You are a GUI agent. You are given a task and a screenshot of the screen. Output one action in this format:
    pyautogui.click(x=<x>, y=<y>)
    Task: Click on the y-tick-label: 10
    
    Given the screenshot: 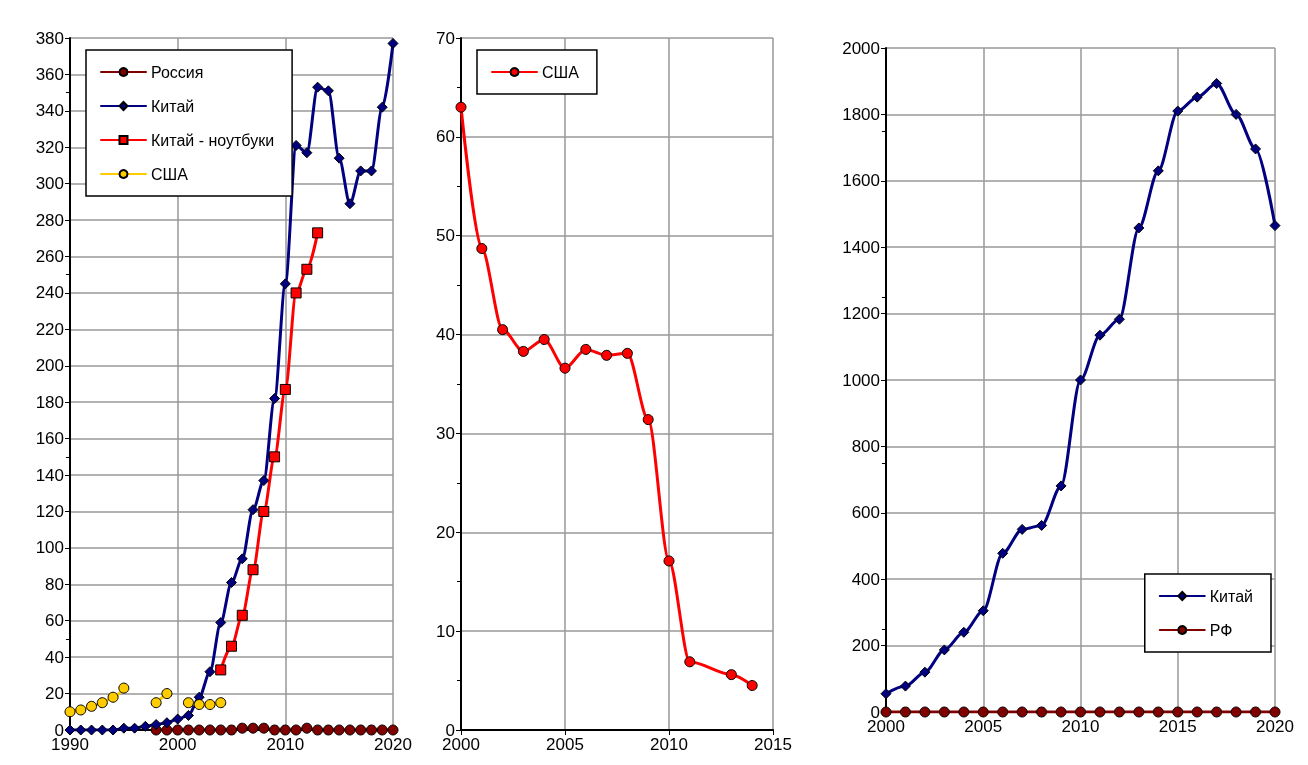 What is the action you would take?
    pyautogui.click(x=445, y=631)
    